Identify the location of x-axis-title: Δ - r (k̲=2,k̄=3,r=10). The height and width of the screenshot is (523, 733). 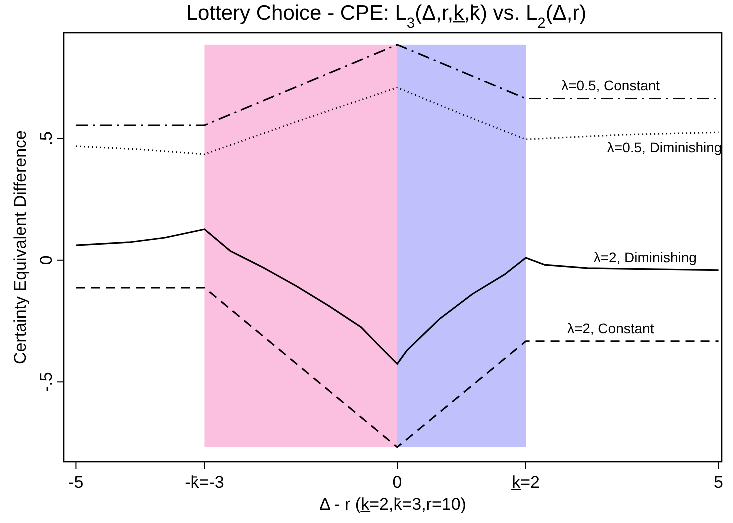
(393, 504).